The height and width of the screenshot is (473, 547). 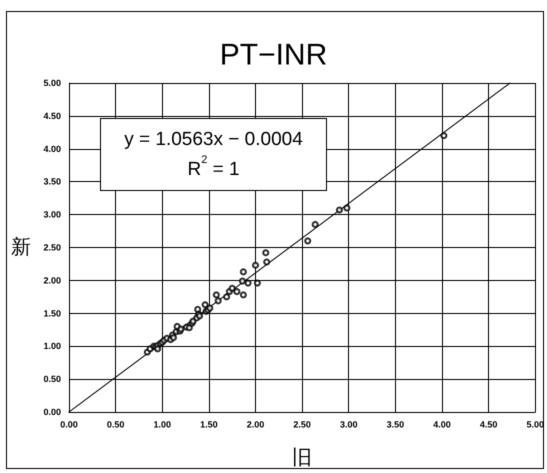 What do you see at coordinates (52, 412) in the screenshot?
I see `y-tick-label: 0.00` at bounding box center [52, 412].